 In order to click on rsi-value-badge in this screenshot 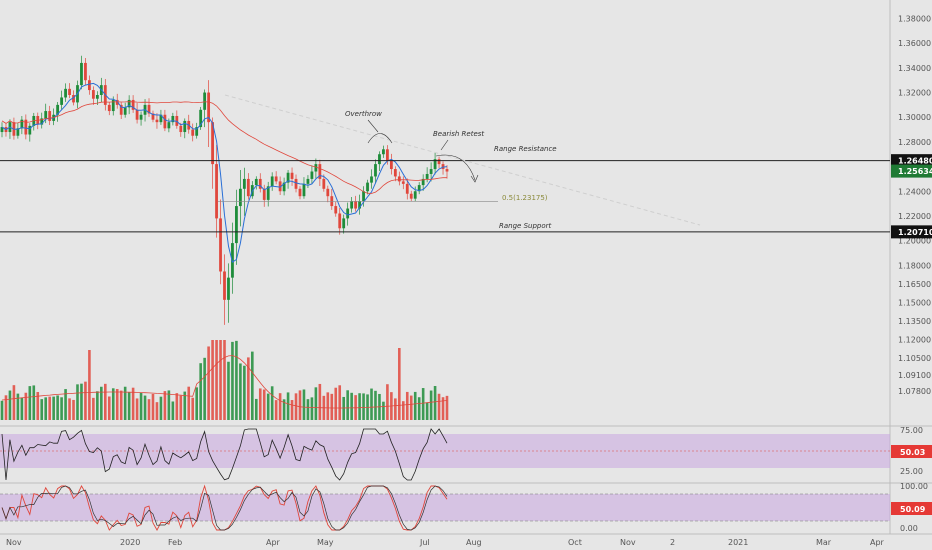, I will do `click(911, 451)`.